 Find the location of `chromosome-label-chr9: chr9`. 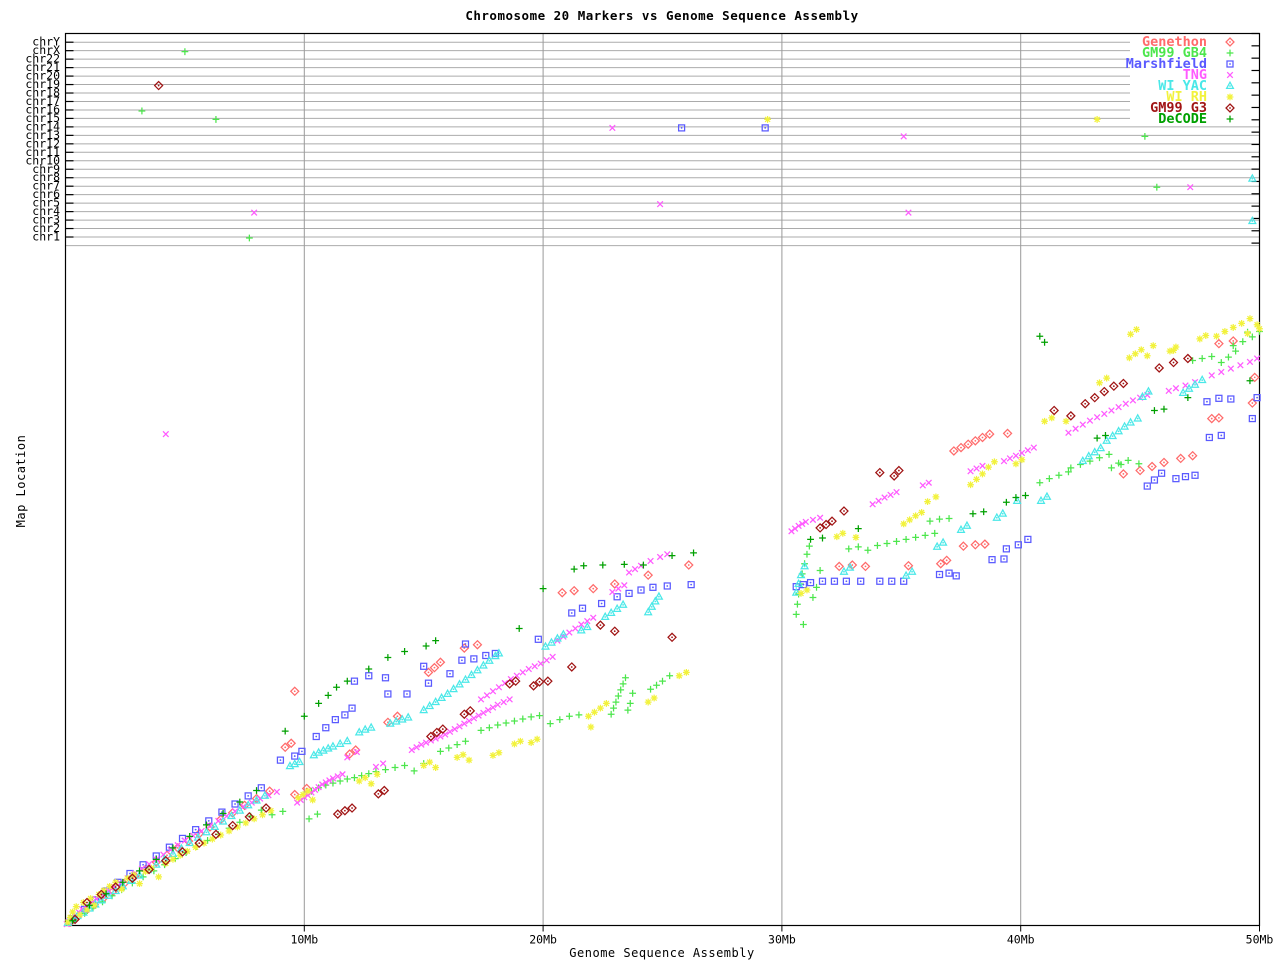

chromosome-label-chr9: chr9 is located at coordinates (46, 169).